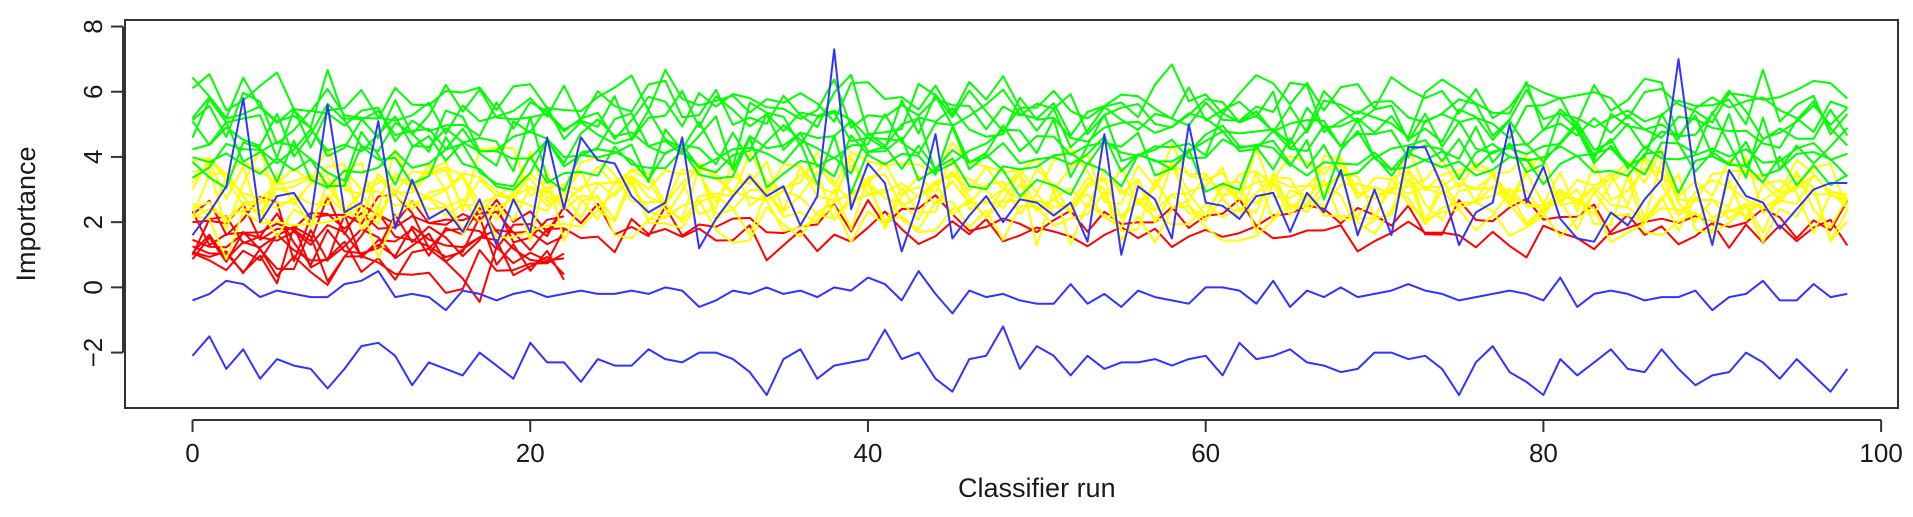 Image resolution: width=1913 pixels, height=517 pixels. What do you see at coordinates (93, 222) in the screenshot?
I see `y-tick-label: 2` at bounding box center [93, 222].